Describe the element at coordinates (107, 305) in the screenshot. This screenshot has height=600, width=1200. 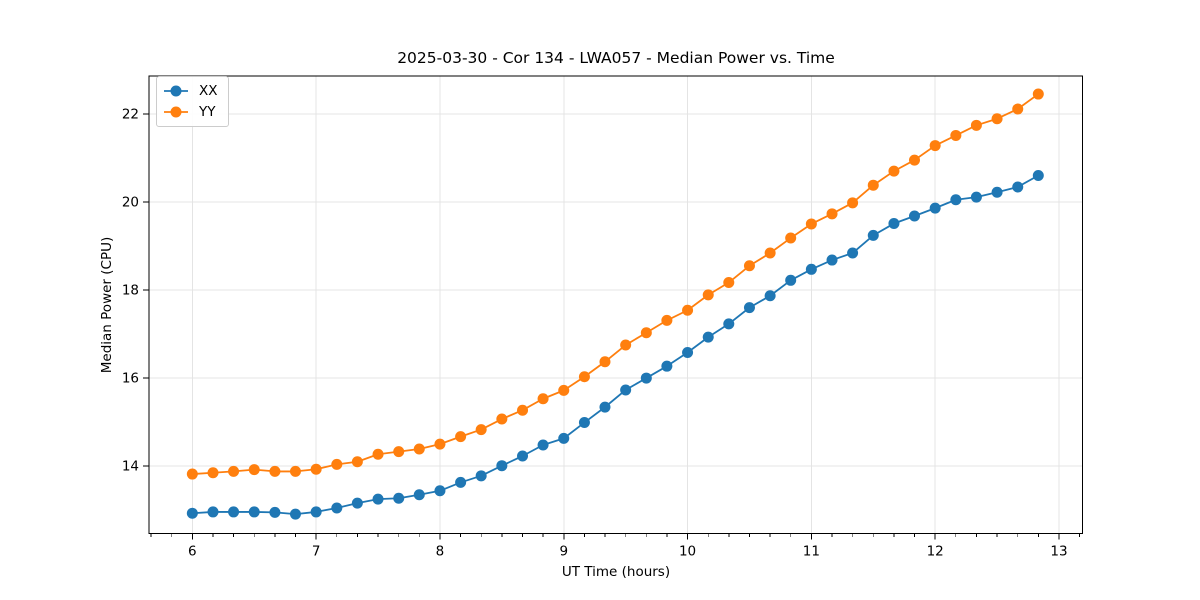
I see `y-axis-label: Median Power (CPU)` at that location.